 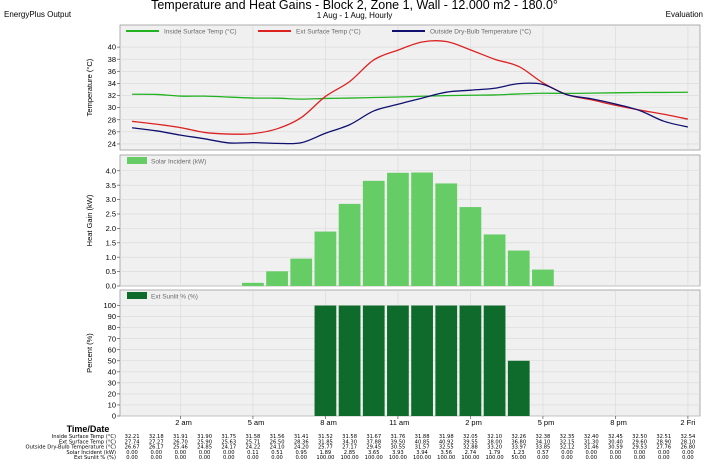 I want to click on mode-label: Evaluation, so click(x=684, y=14).